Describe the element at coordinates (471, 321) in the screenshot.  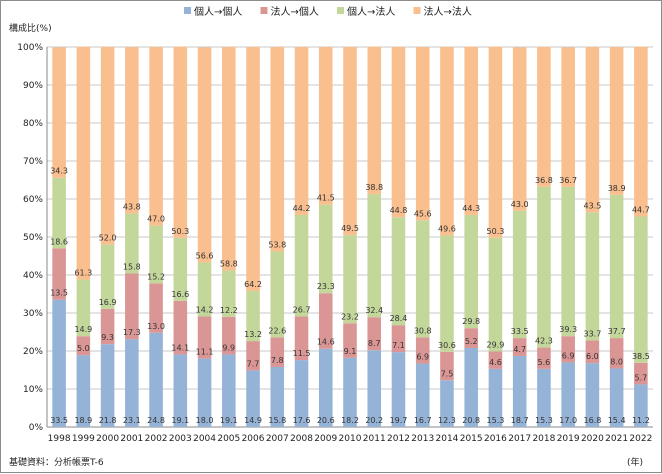
I see `data-label: 29.8` at that location.